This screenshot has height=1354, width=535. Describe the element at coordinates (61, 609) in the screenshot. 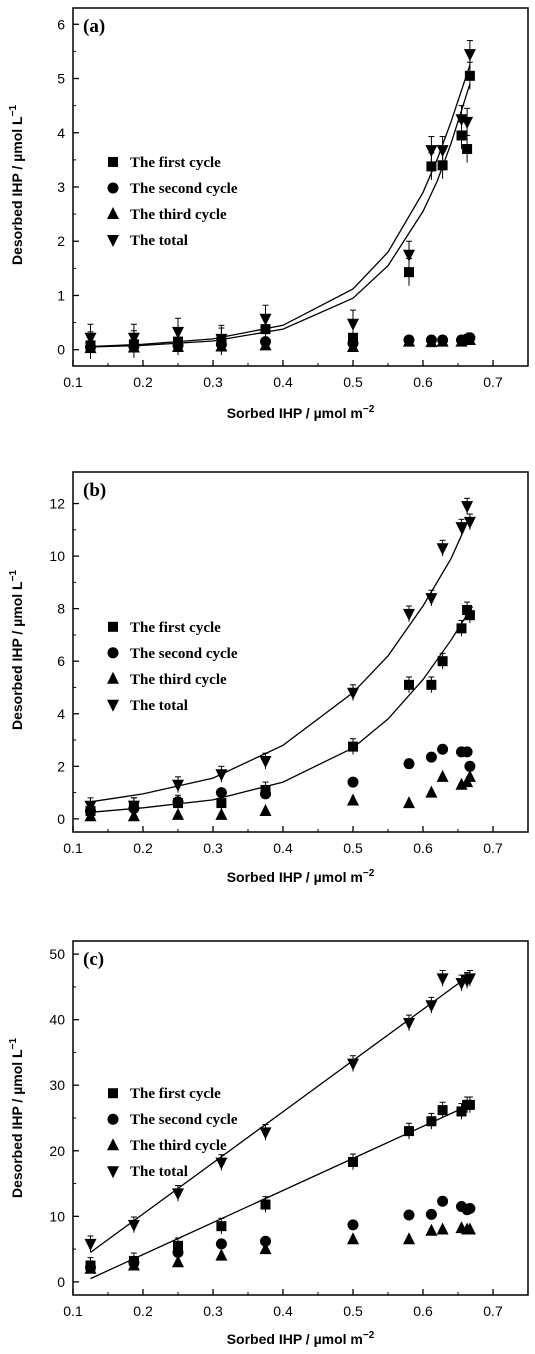

I see `y-tick-label: 8` at that location.